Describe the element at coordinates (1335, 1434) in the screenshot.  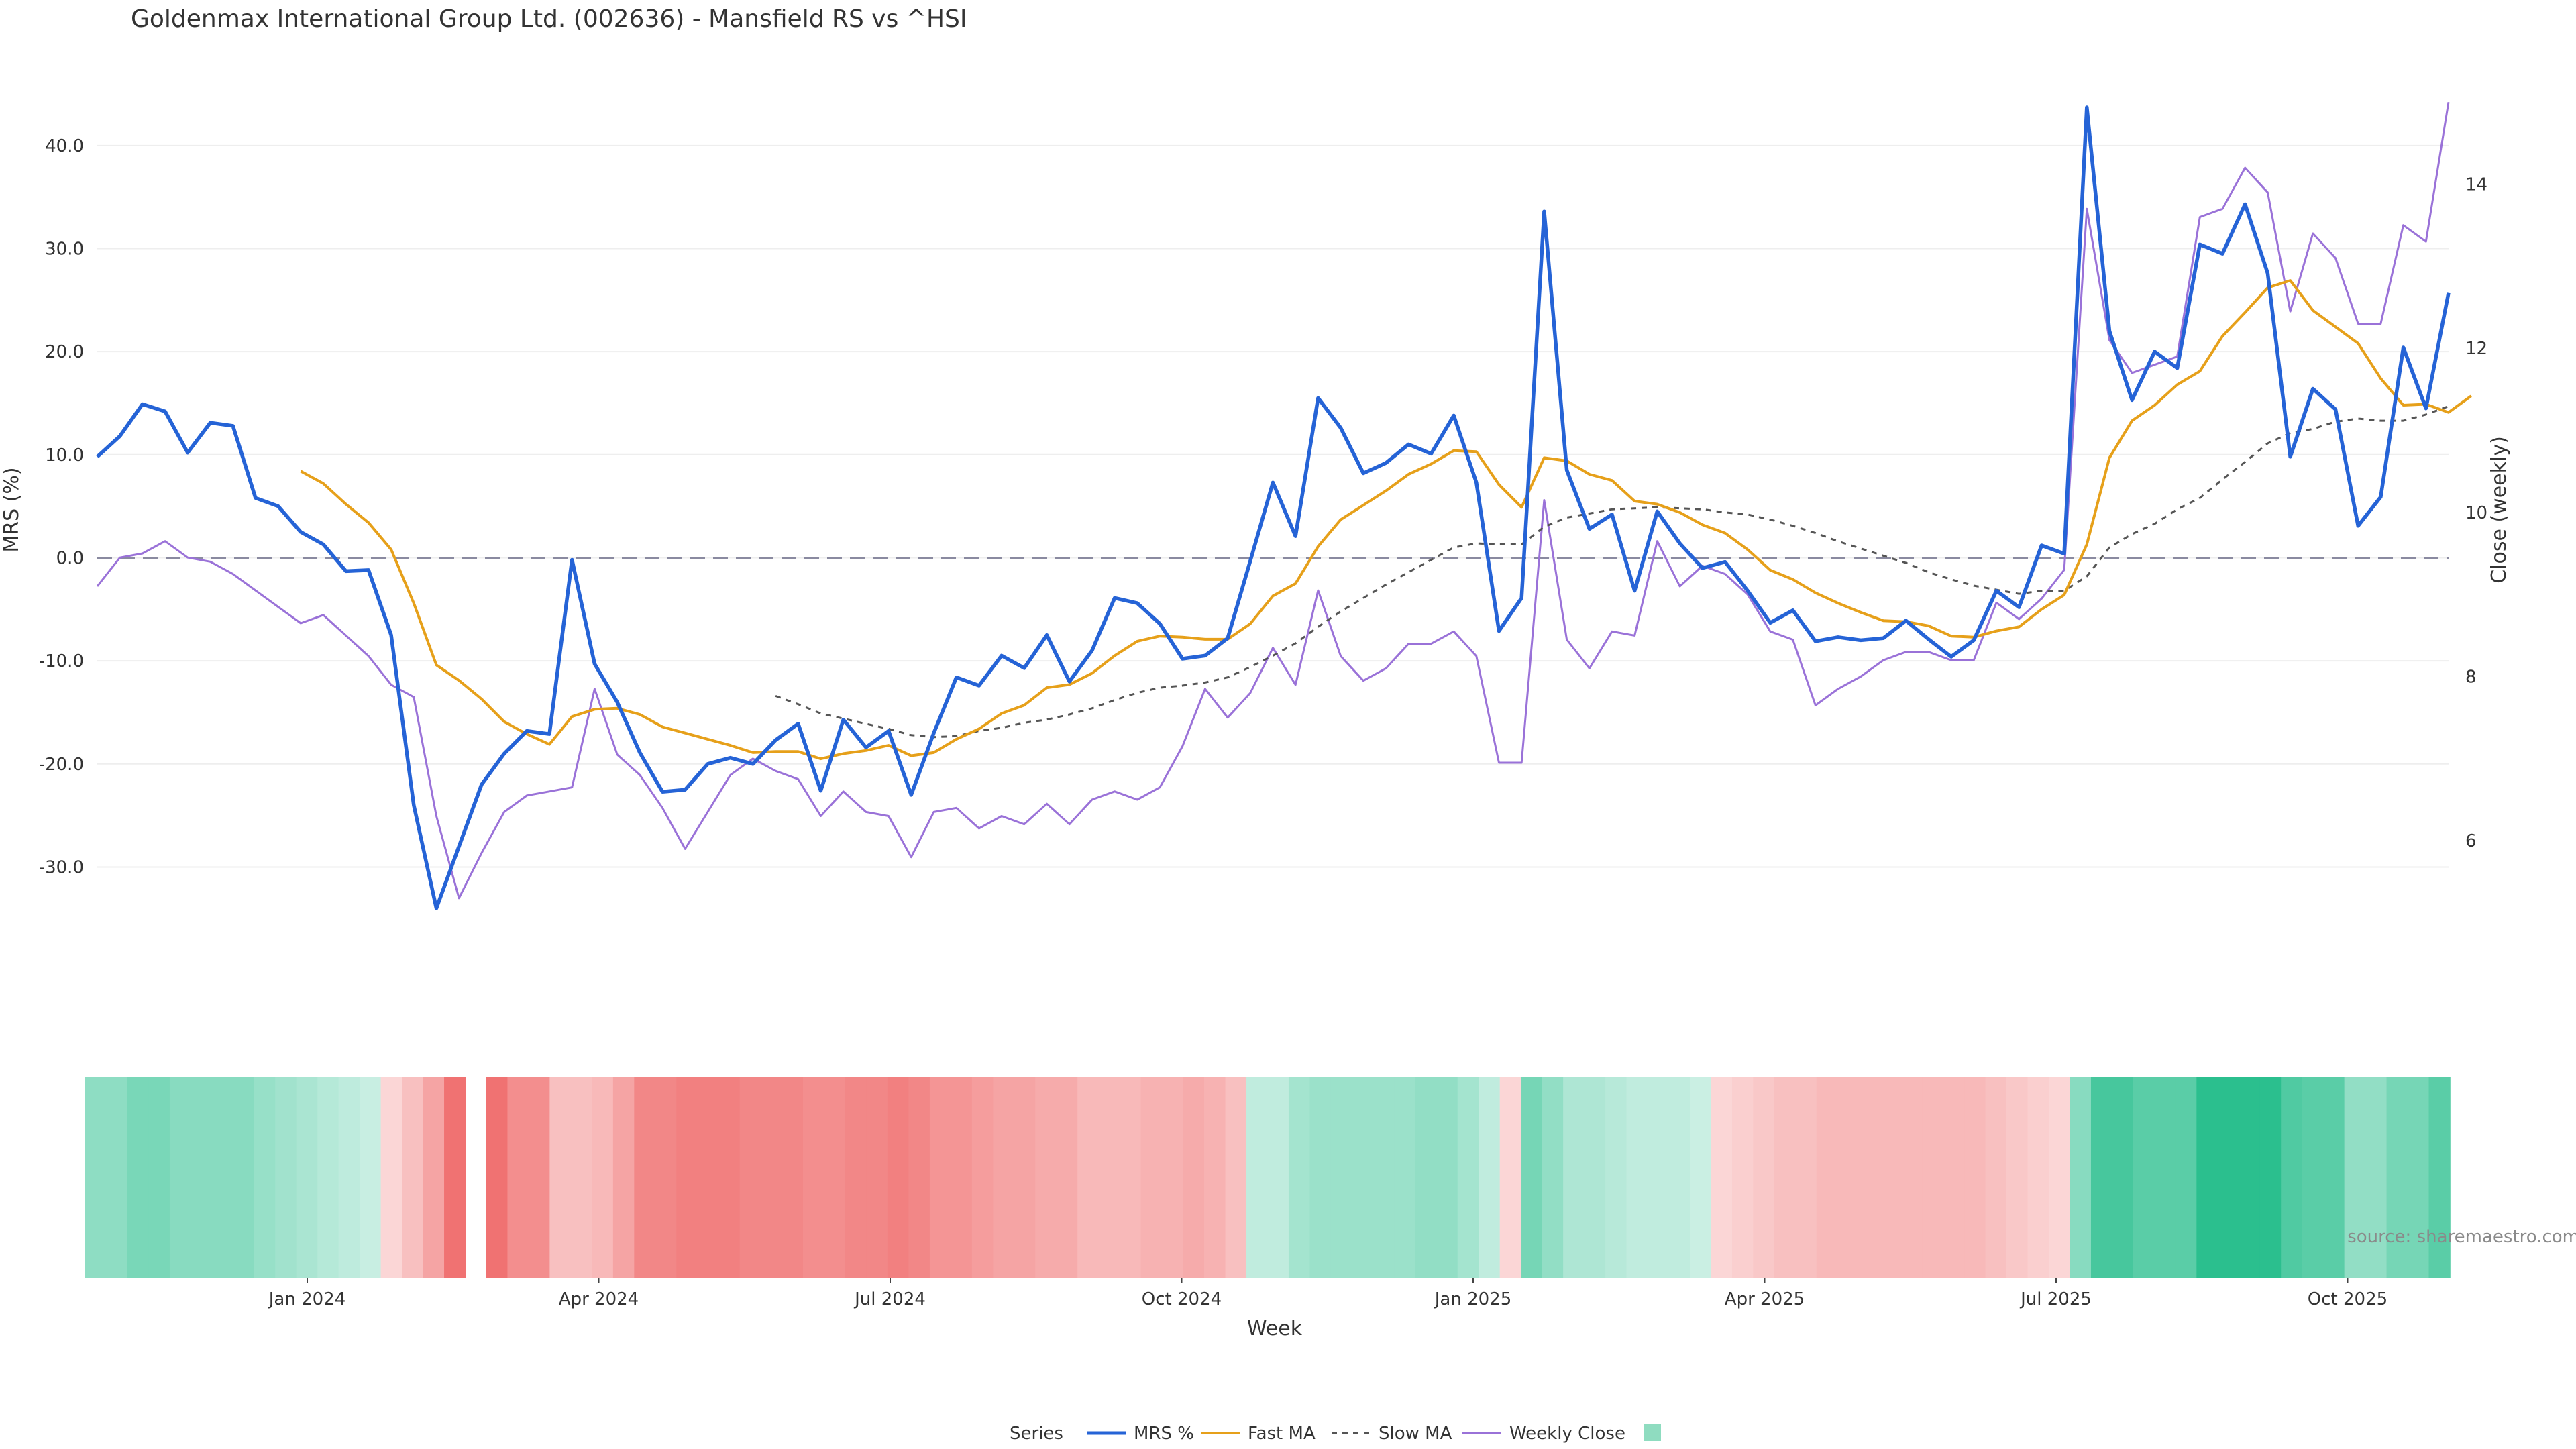
I see `legend: Series MRS % Fast MA Slow MA Weekly Close` at that location.